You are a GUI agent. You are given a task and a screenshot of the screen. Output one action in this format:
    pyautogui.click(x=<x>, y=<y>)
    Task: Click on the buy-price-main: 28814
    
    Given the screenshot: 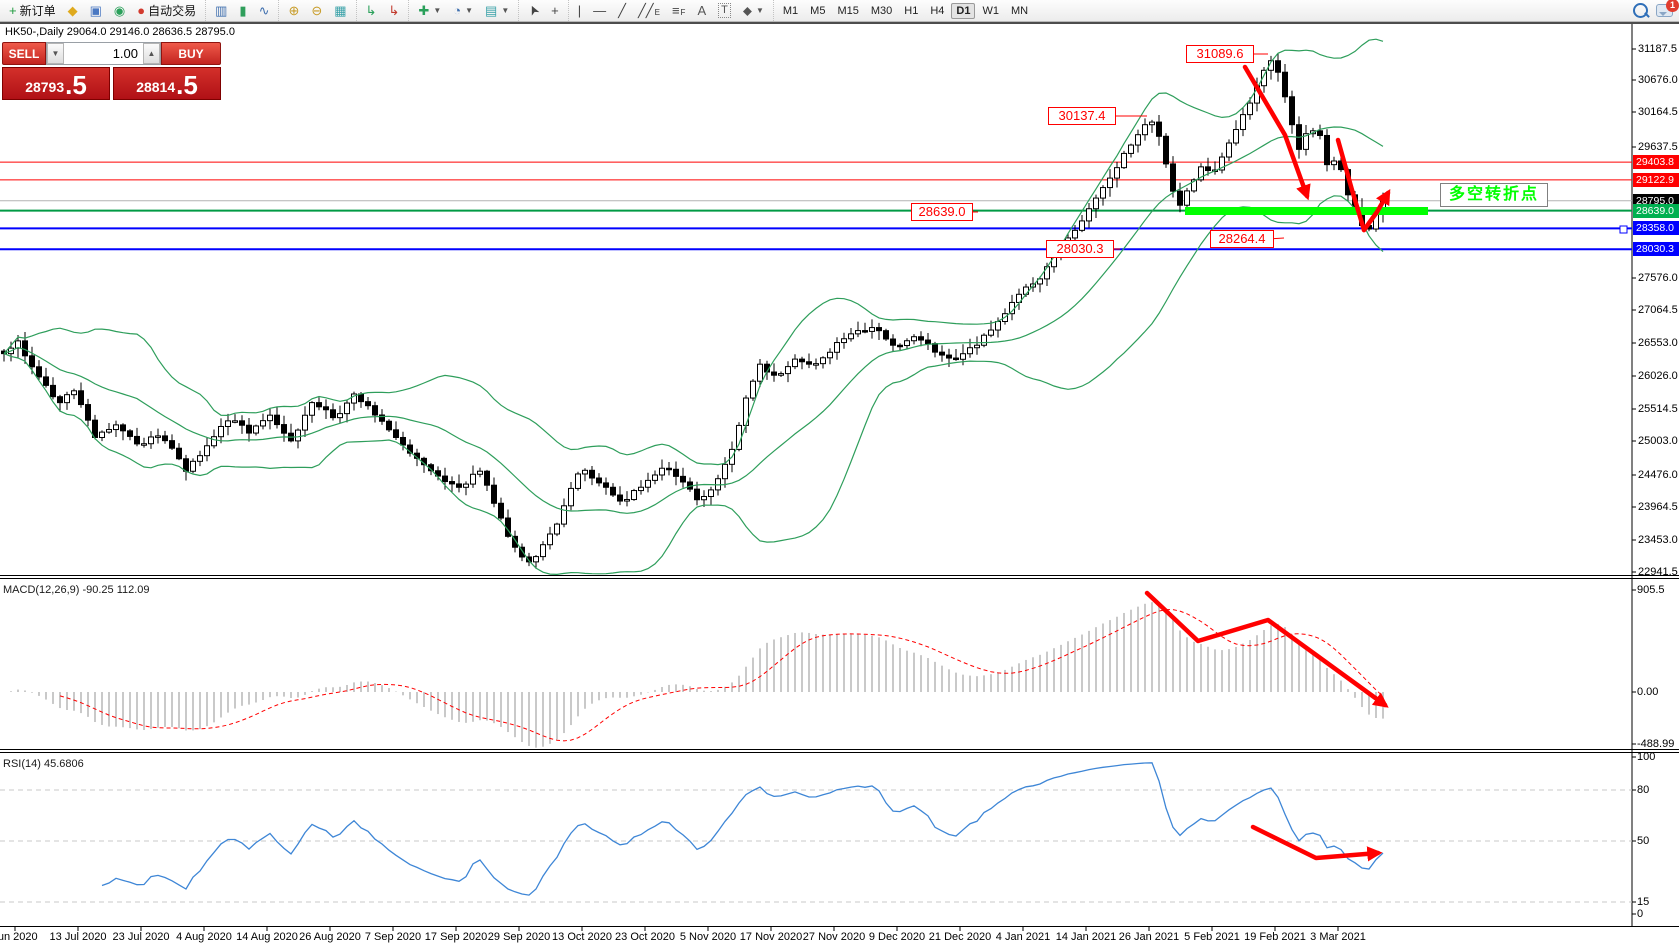 What is the action you would take?
    pyautogui.click(x=156, y=87)
    